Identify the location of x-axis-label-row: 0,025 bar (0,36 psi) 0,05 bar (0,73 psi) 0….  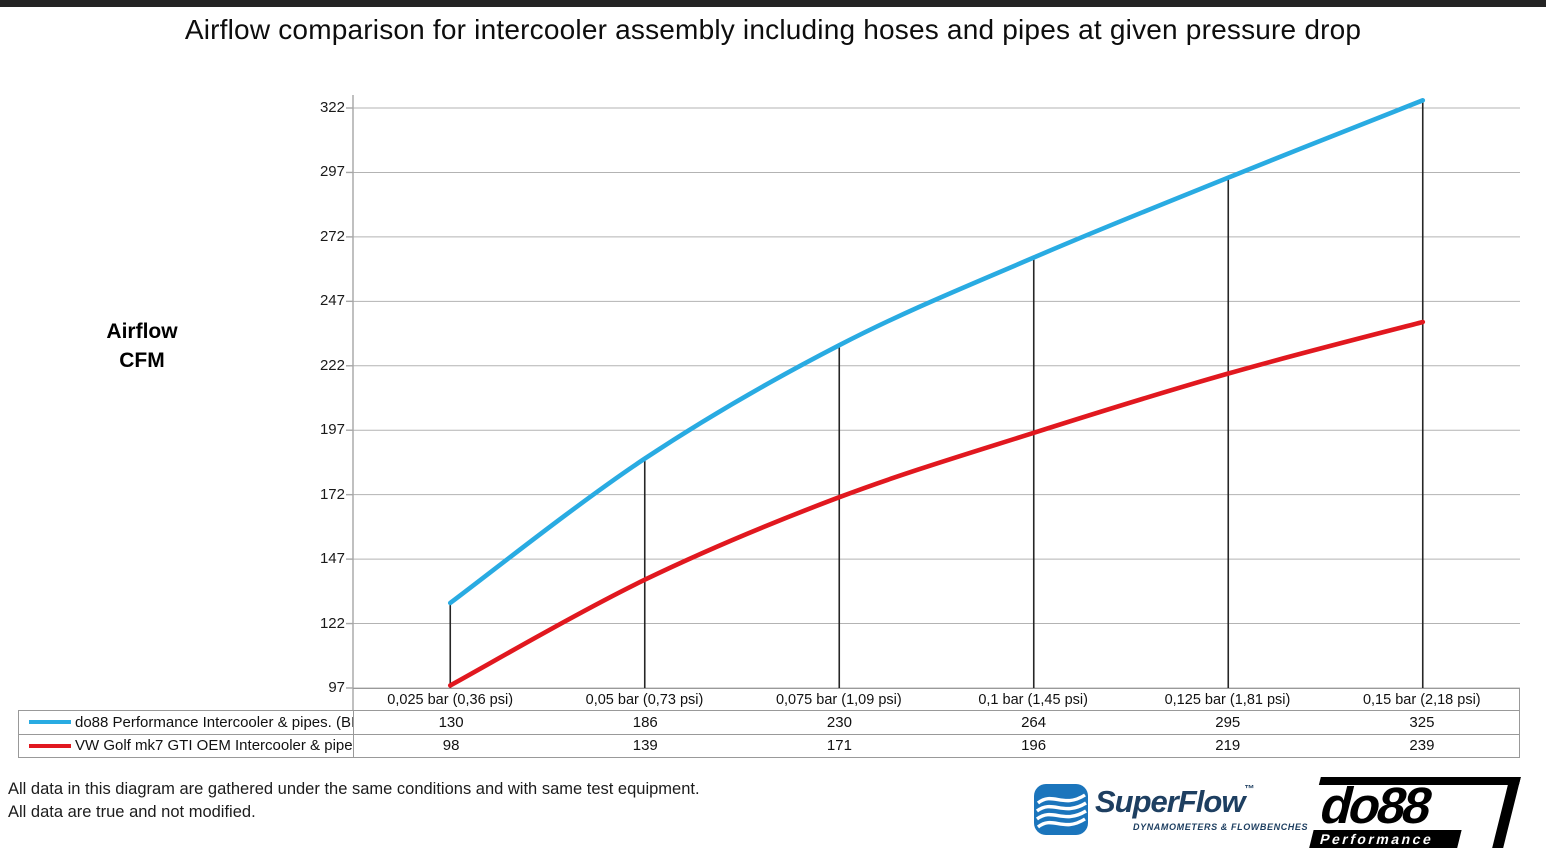
(936, 699).